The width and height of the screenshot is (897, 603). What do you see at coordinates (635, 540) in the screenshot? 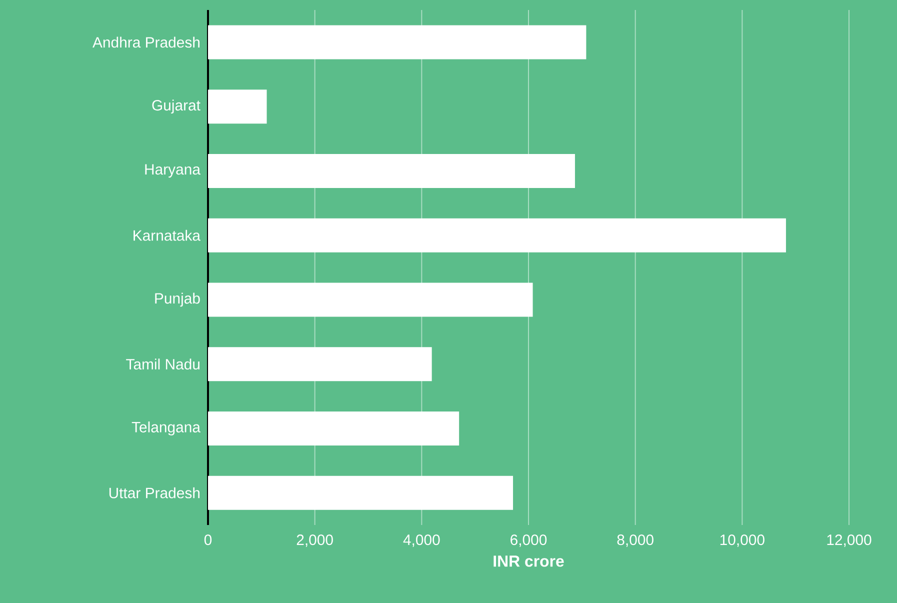
I see `x-tick-label: 8,000` at bounding box center [635, 540].